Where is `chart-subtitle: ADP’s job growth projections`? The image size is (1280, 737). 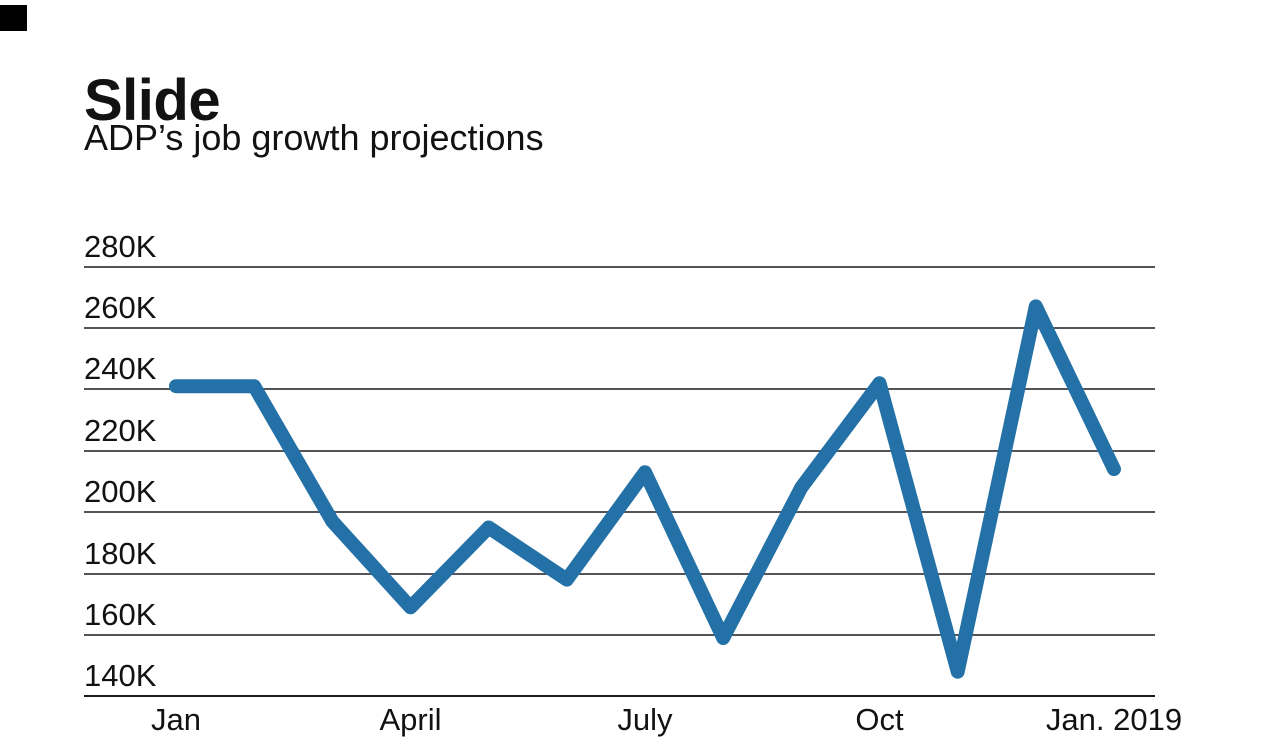
chart-subtitle: ADP’s job growth projections is located at coordinates (314, 137).